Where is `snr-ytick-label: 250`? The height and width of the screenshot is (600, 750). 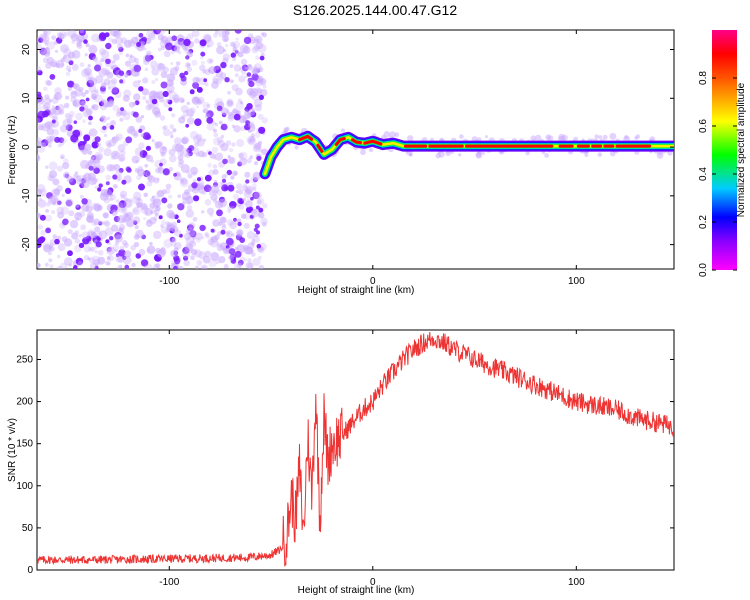 snr-ytick-label: 250 is located at coordinates (24, 359).